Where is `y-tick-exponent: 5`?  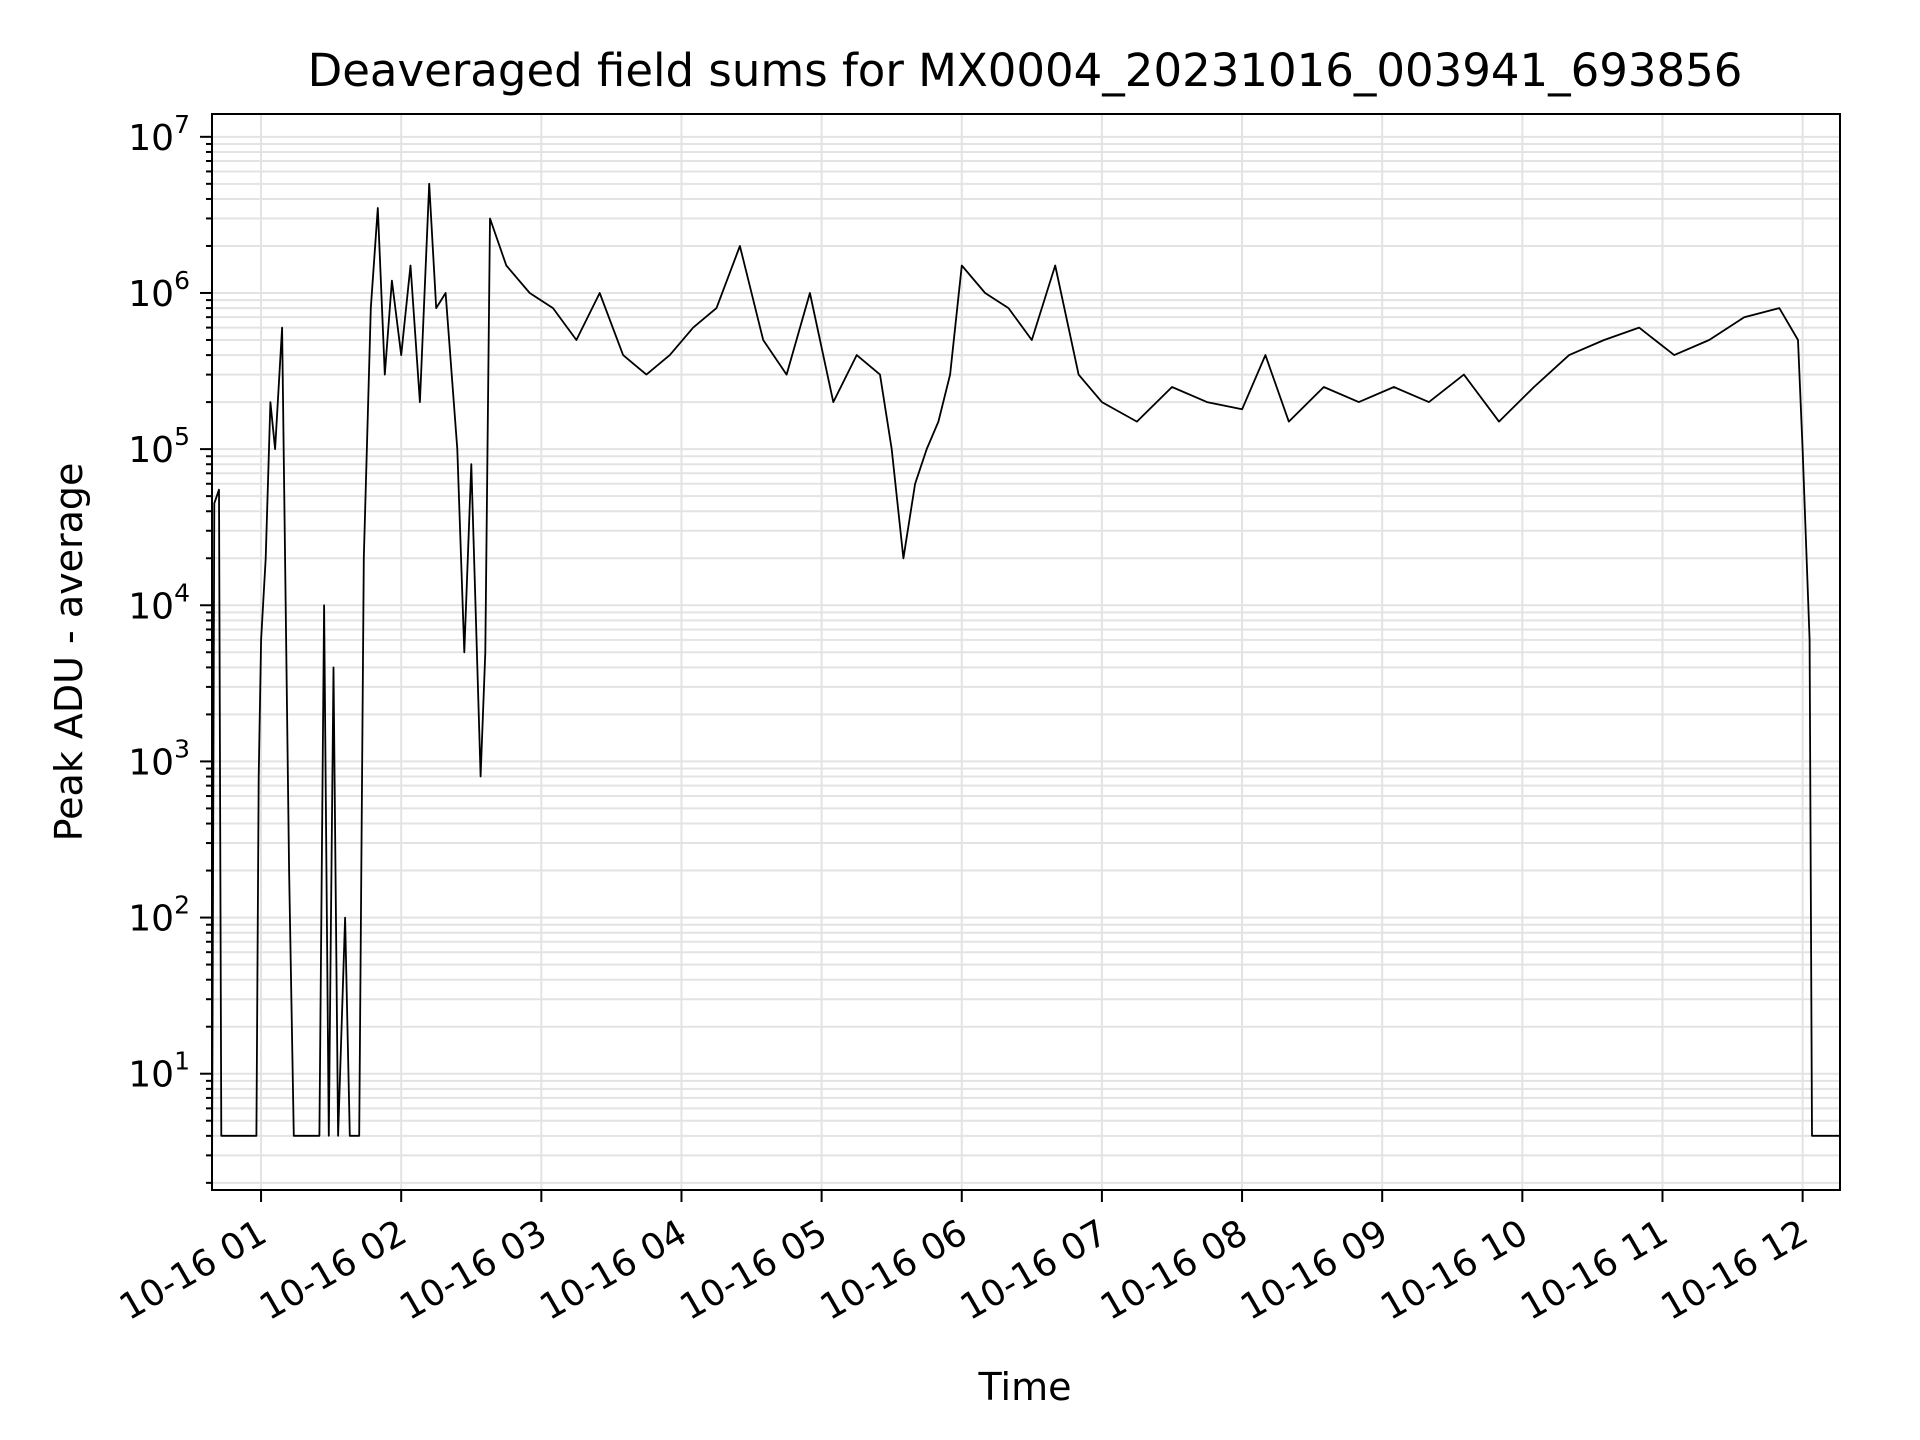 y-tick-exponent: 5 is located at coordinates (182, 436).